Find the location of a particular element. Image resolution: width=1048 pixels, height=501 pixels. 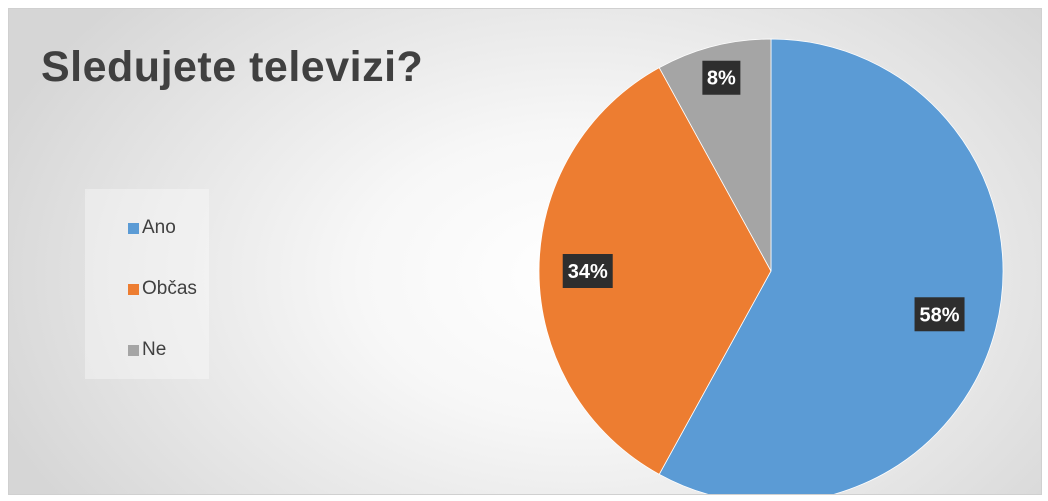

data-label-ano: 58% is located at coordinates (939, 314).